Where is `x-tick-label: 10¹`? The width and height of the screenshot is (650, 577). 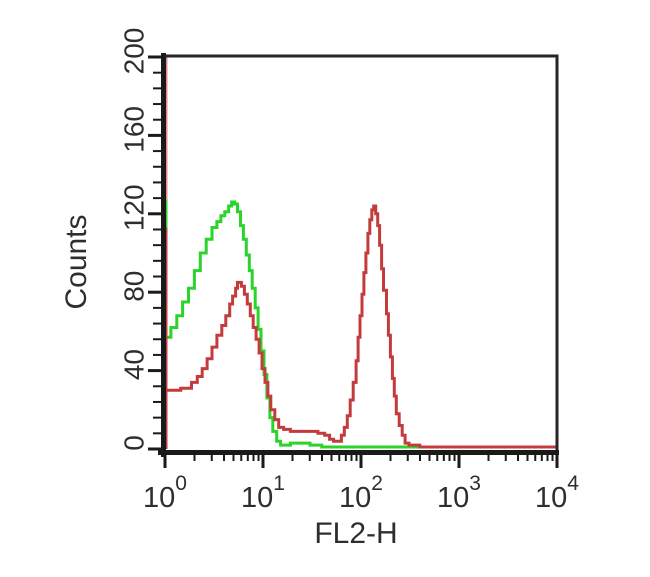 x-tick-label: 10¹ is located at coordinates (263, 493).